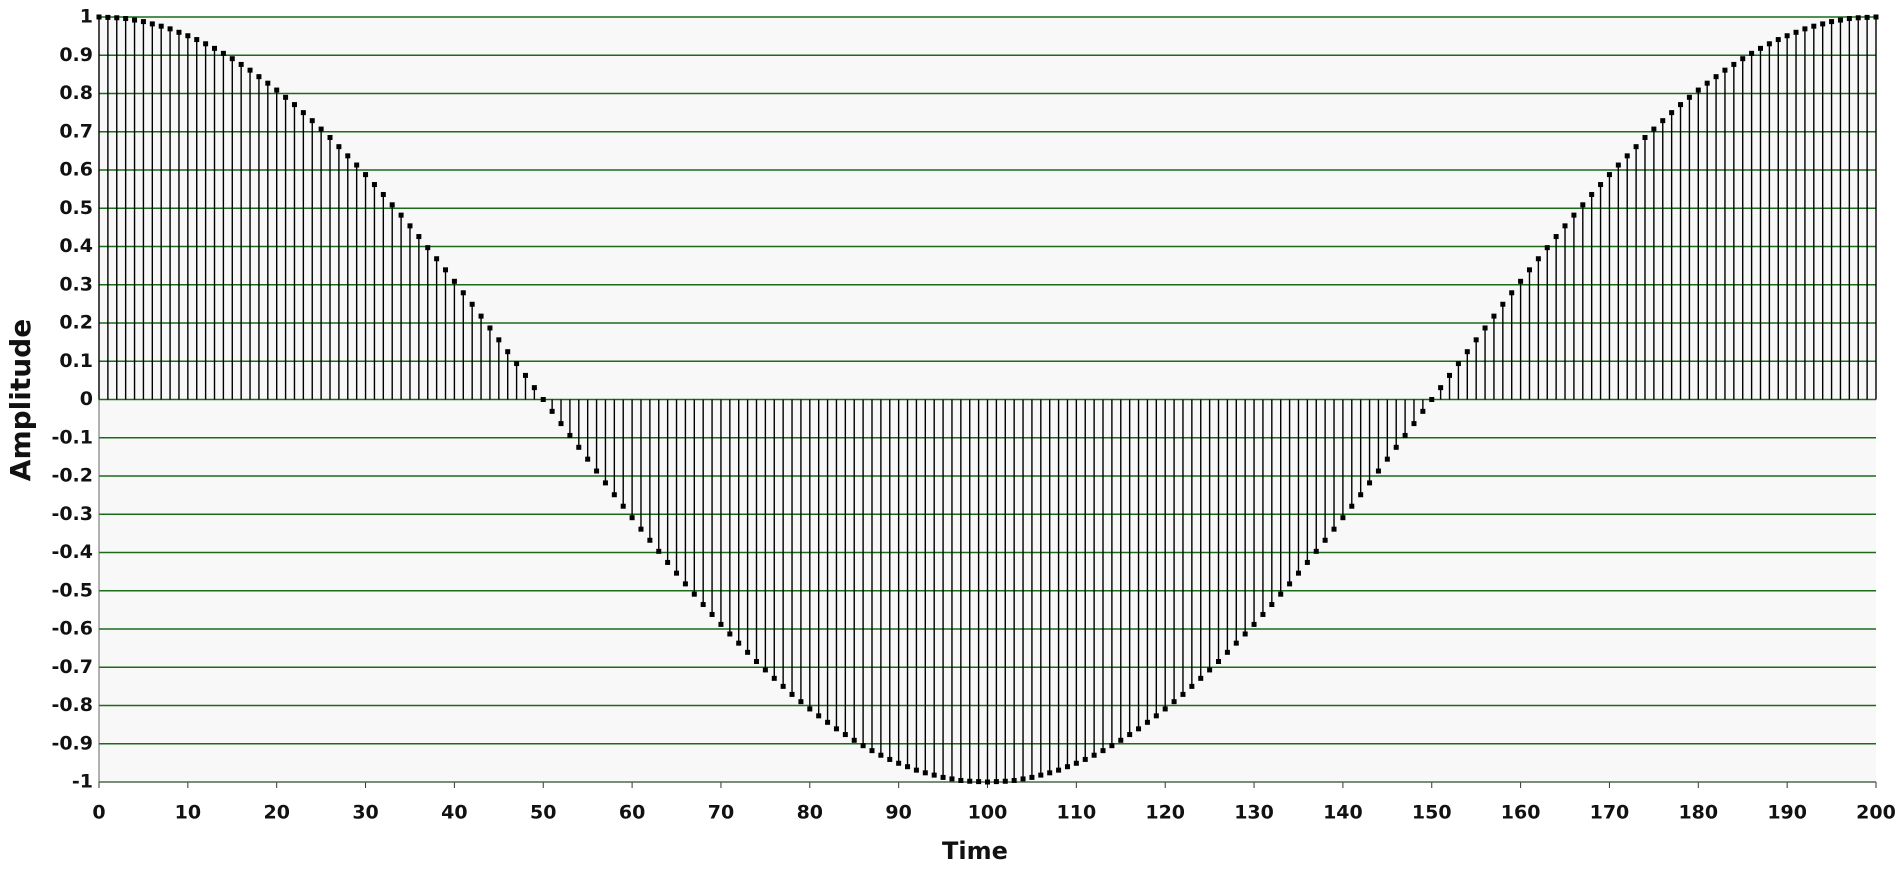  What do you see at coordinates (76, 208) in the screenshot?
I see `y-tick-label: 0.5` at bounding box center [76, 208].